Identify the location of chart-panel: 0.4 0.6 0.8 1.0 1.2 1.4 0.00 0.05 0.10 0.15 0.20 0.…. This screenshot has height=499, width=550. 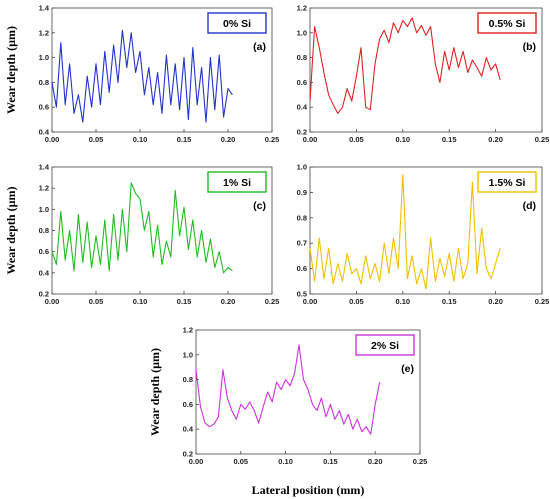
(142, 74).